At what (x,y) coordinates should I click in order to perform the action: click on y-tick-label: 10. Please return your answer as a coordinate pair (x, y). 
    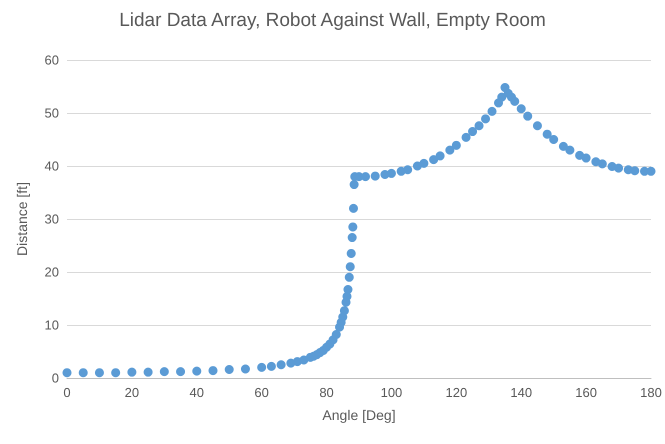
    Looking at the image, I should click on (51, 325).